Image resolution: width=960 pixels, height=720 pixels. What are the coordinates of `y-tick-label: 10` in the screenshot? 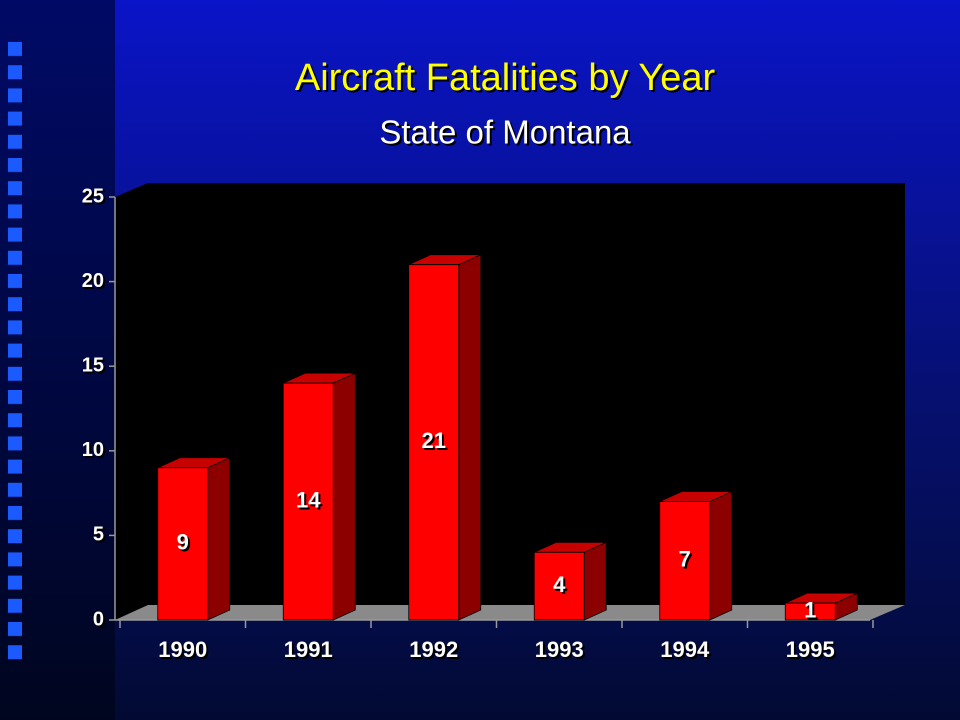 It's located at (93, 450).